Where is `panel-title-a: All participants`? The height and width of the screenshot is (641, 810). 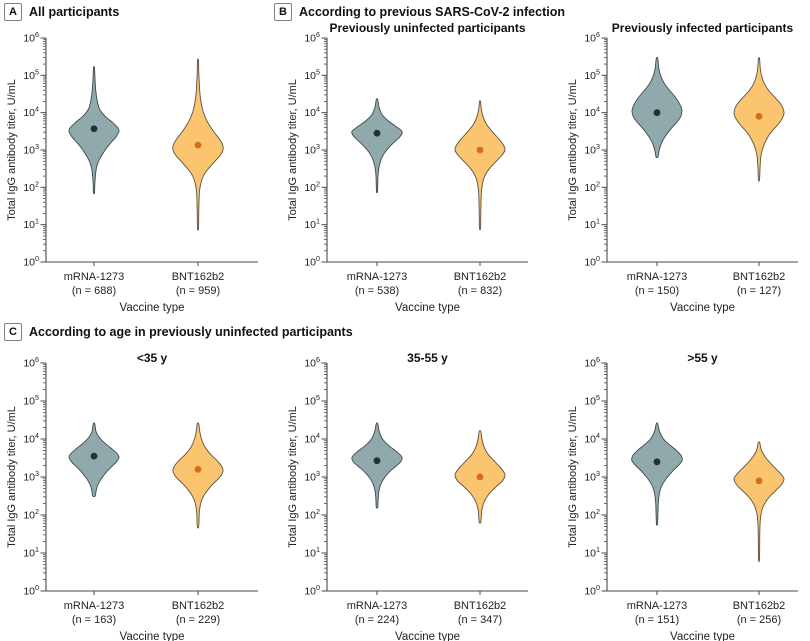 panel-title-a: All participants is located at coordinates (74, 12).